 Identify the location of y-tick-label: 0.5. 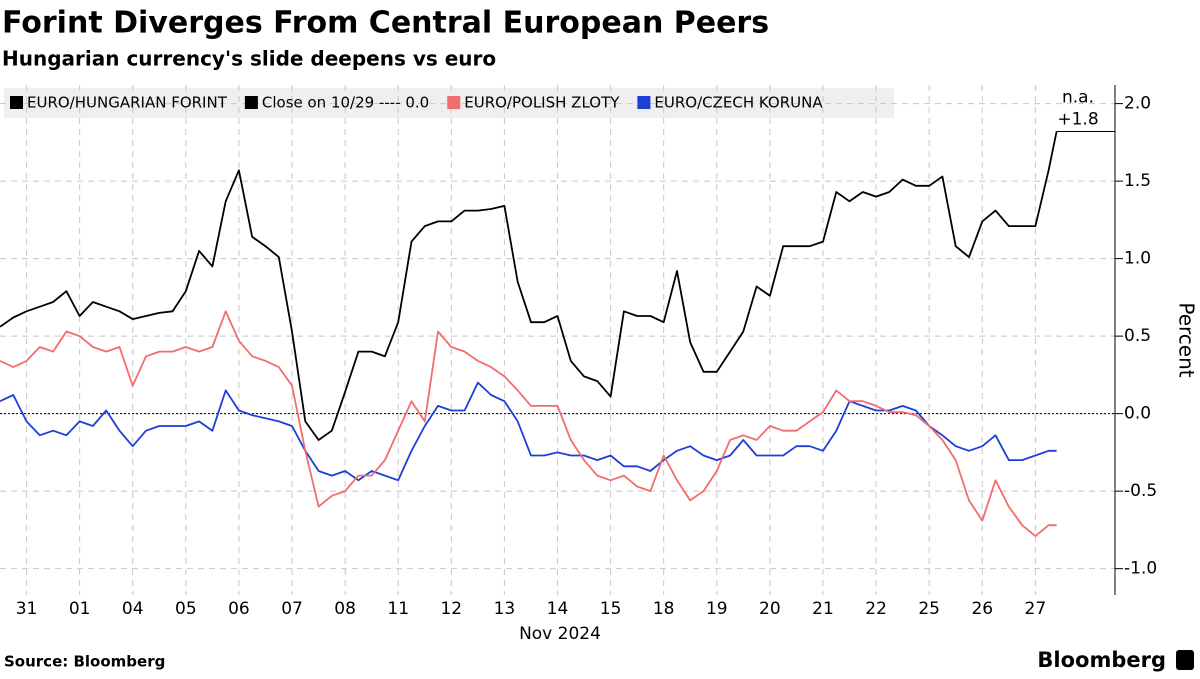
(1137, 336).